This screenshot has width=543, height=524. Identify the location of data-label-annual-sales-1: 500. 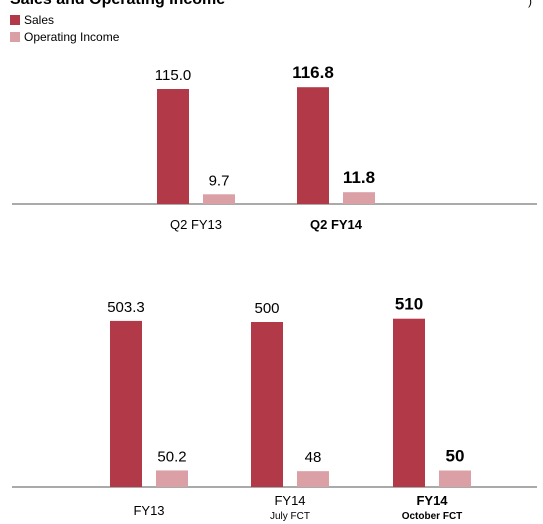
(266, 308).